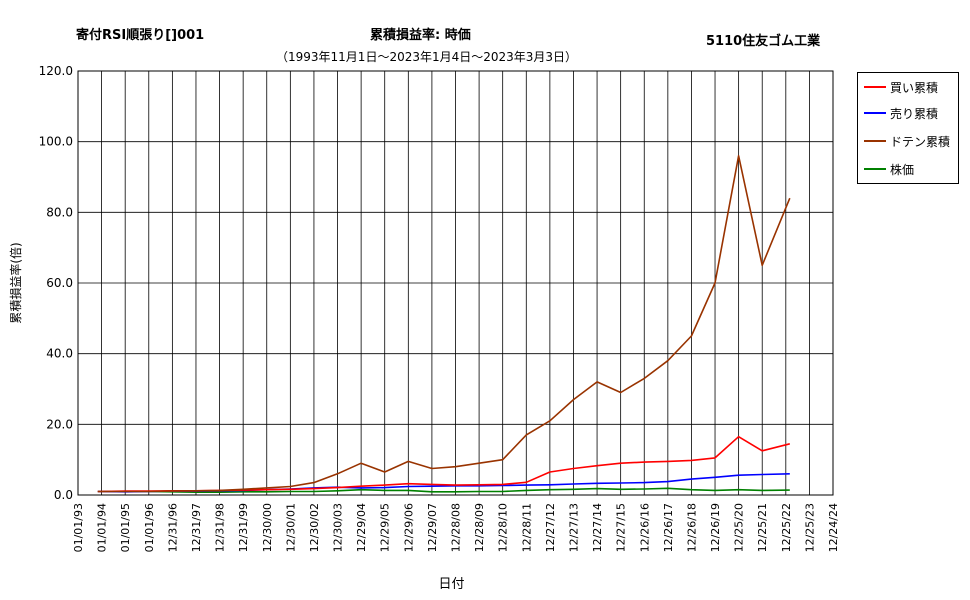 The image size is (970, 600). I want to click on legend-label-sell: 売り累積, so click(914, 113).